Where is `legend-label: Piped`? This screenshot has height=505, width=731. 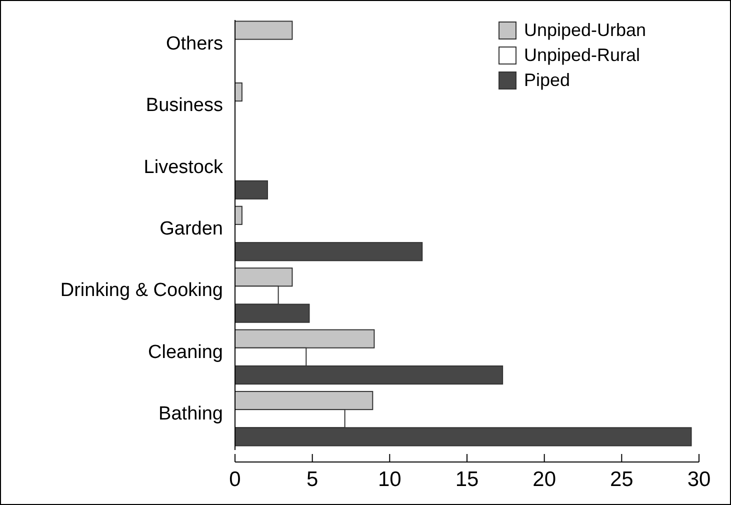 legend-label: Piped is located at coordinates (547, 80).